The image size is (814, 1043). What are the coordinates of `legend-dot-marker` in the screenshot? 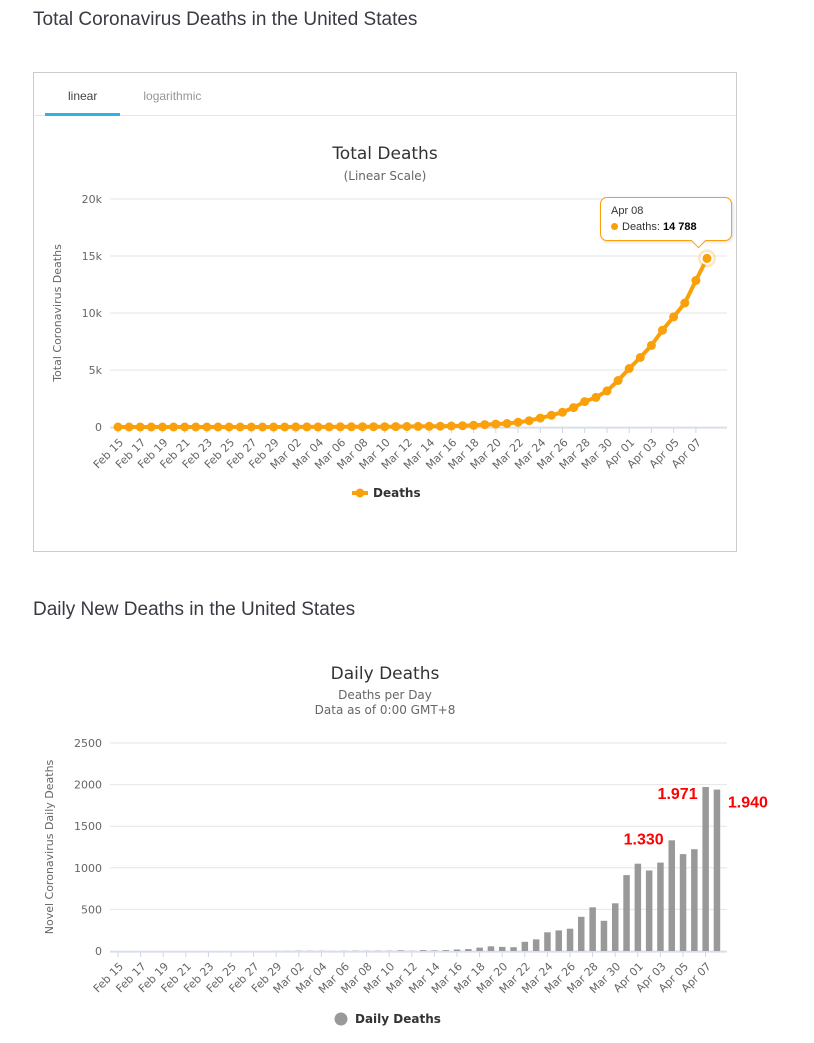 It's located at (341, 1019).